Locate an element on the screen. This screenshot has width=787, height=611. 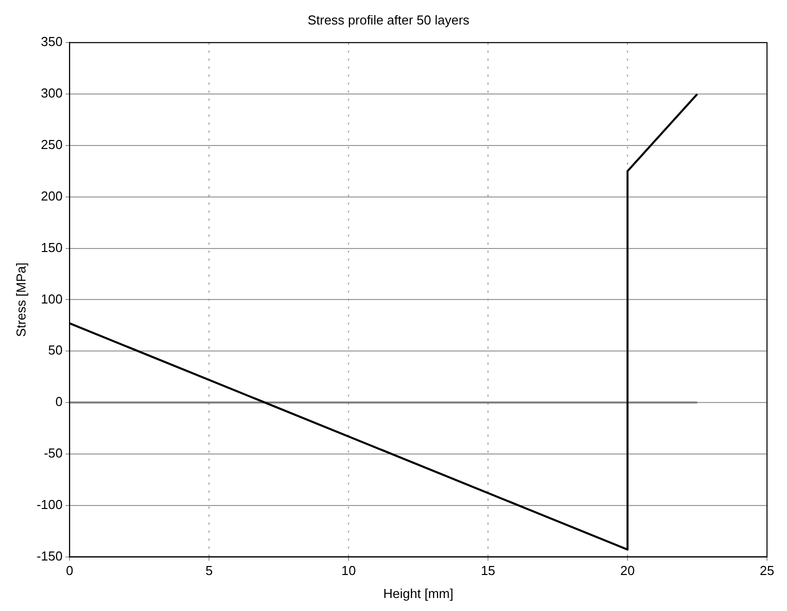
x-tick-label: 0 is located at coordinates (70, 570).